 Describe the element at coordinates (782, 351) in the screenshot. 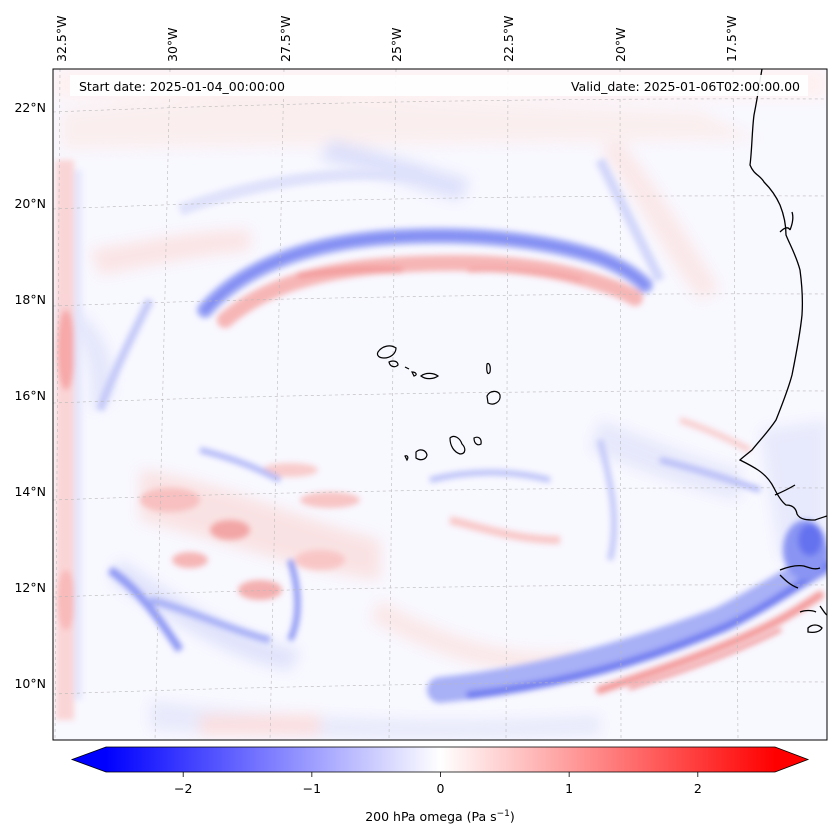

I see `coastline-africa` at that location.